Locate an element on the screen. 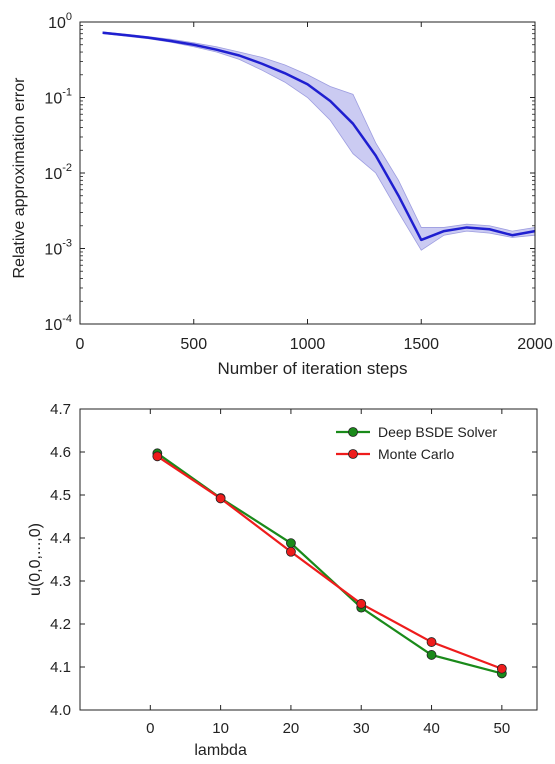 Image resolution: width=555 pixels, height=764 pixels. y-tick-label: 10⁻³ is located at coordinates (58, 248).